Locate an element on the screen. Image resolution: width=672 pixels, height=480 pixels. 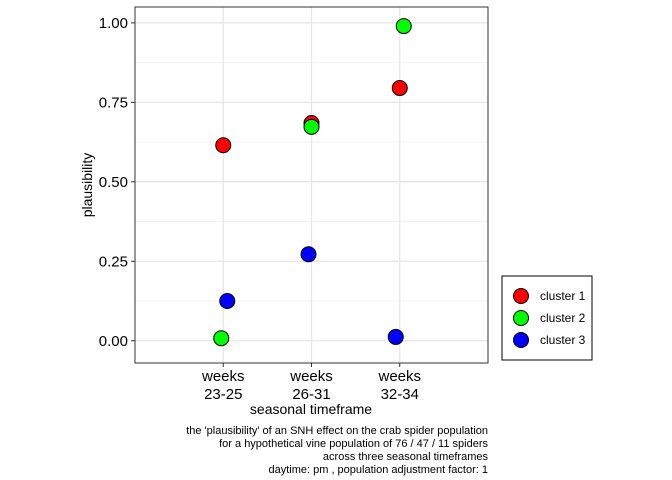
y-tick-label: 0.75 is located at coordinates (113, 102).